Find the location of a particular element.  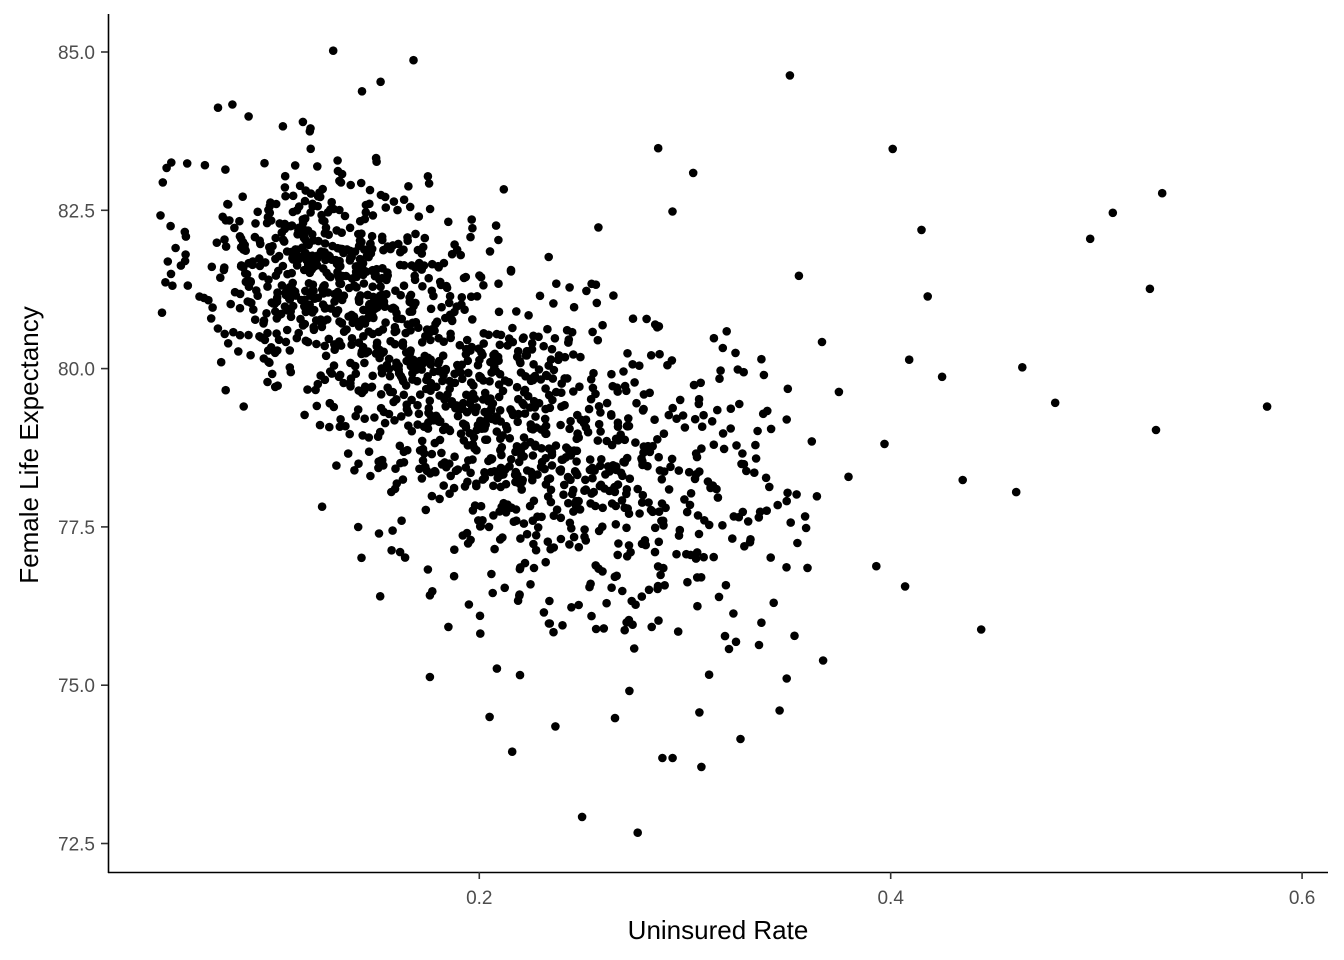

x-axis-ticks: 0.2 0.4 0.6 is located at coordinates (890, 890).